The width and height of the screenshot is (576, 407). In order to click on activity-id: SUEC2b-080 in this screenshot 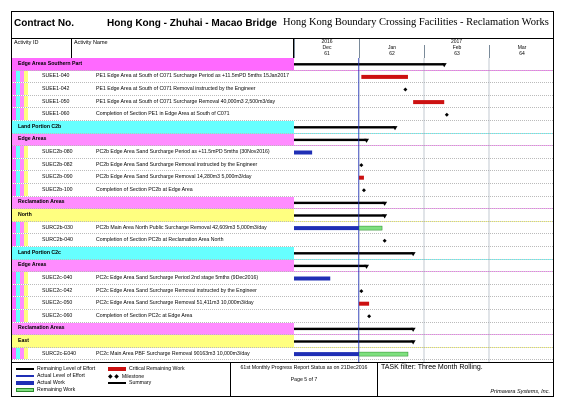, I will do `click(57, 151)`.